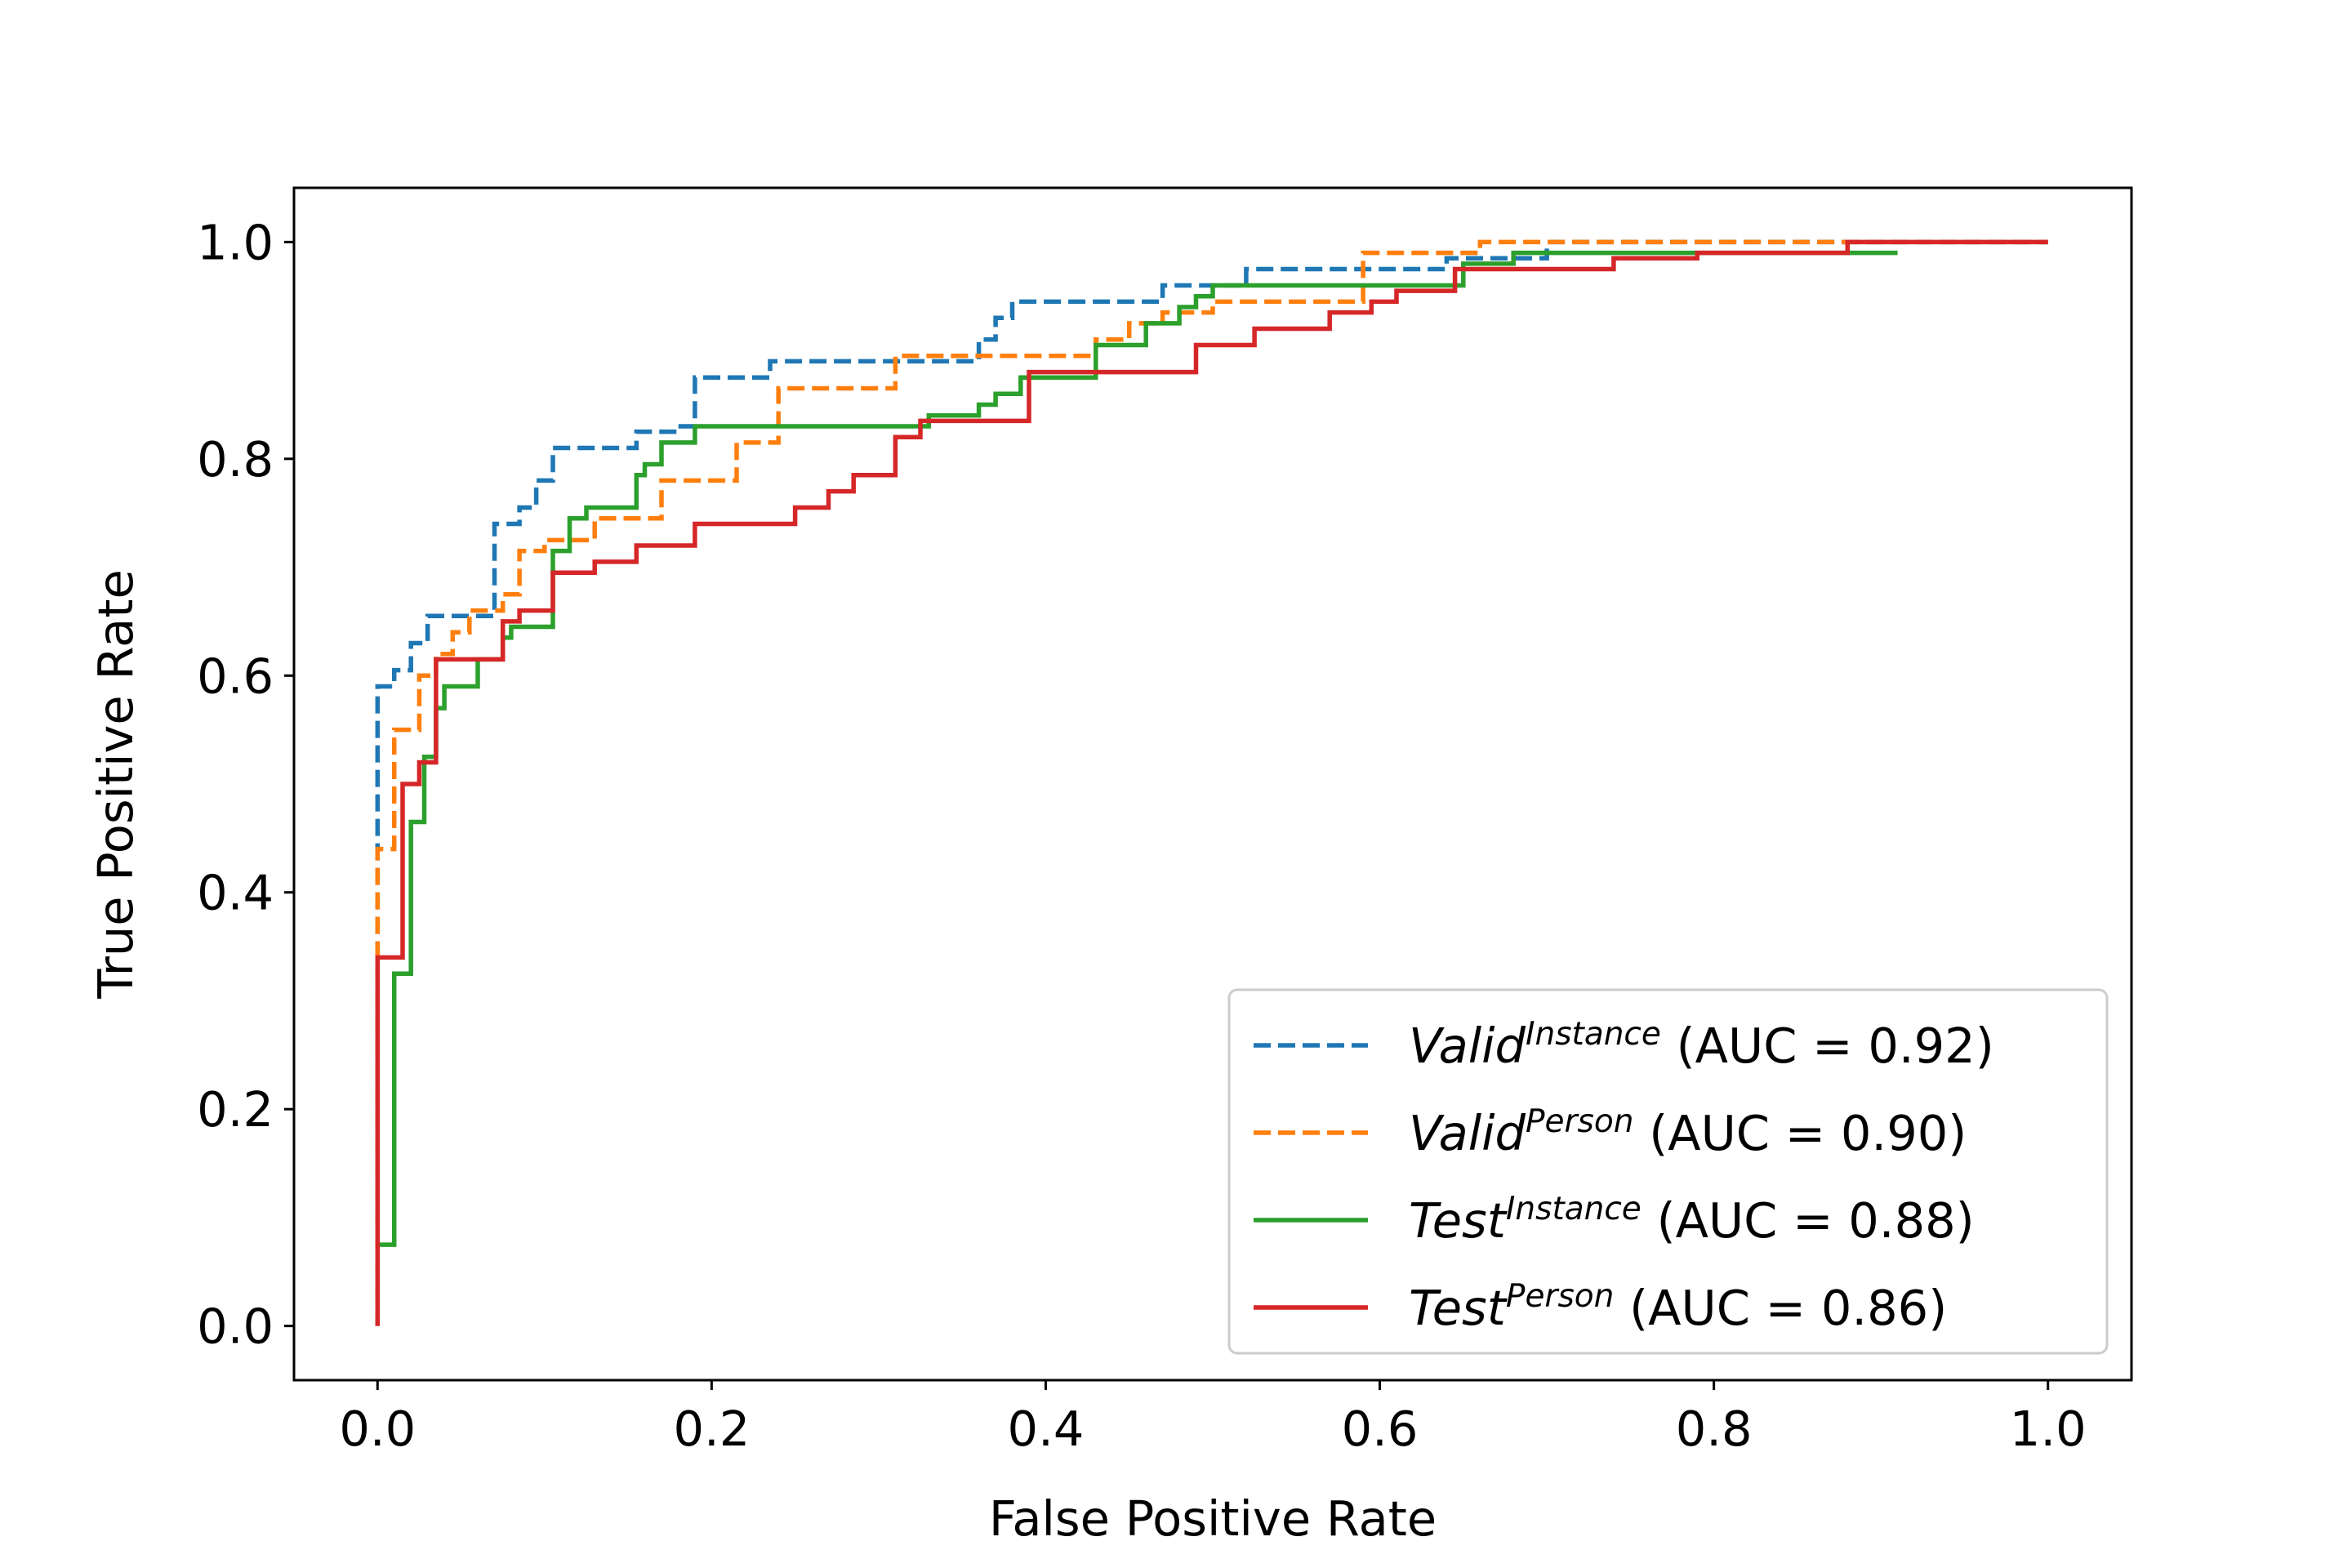 This screenshot has height=1568, width=2352. I want to click on legend-entry-3: TestPerson (AUC = 0.86), so click(1678, 1307).